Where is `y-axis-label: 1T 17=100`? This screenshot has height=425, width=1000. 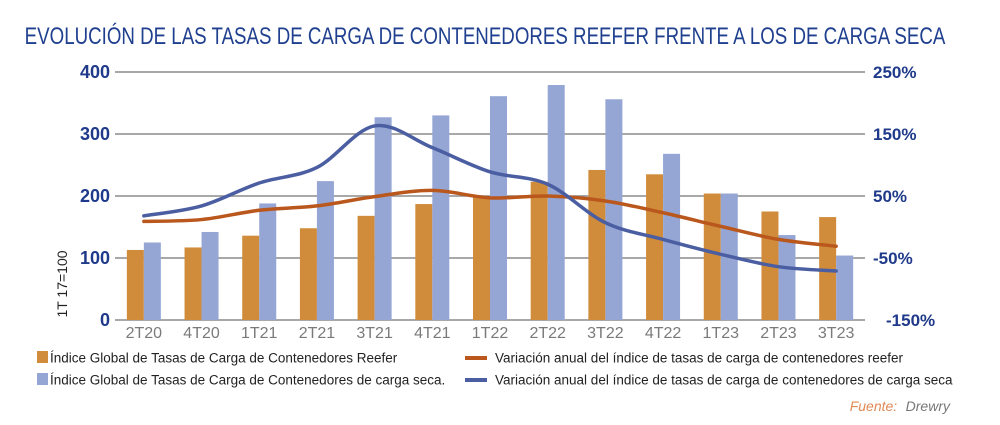
y-axis-label: 1T 17=100 is located at coordinates (62, 283).